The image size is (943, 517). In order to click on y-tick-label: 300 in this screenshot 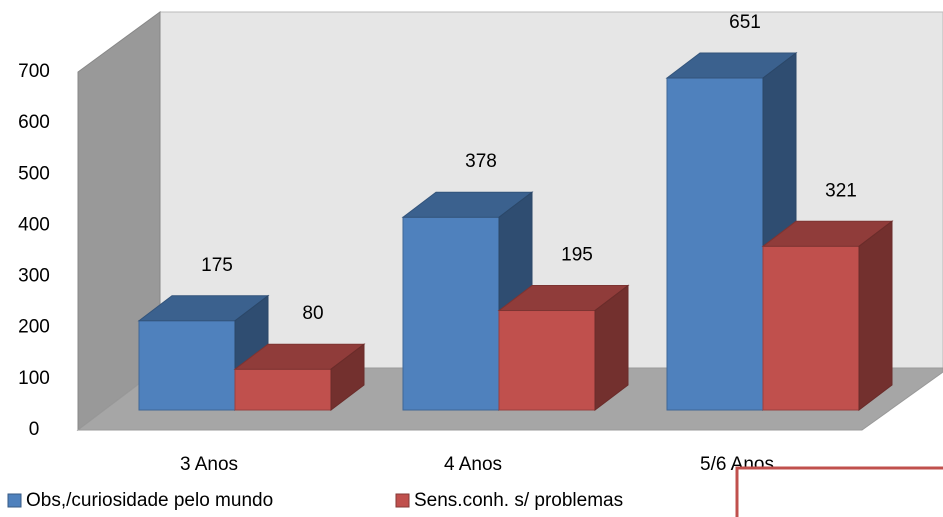, I will do `click(34, 276)`.